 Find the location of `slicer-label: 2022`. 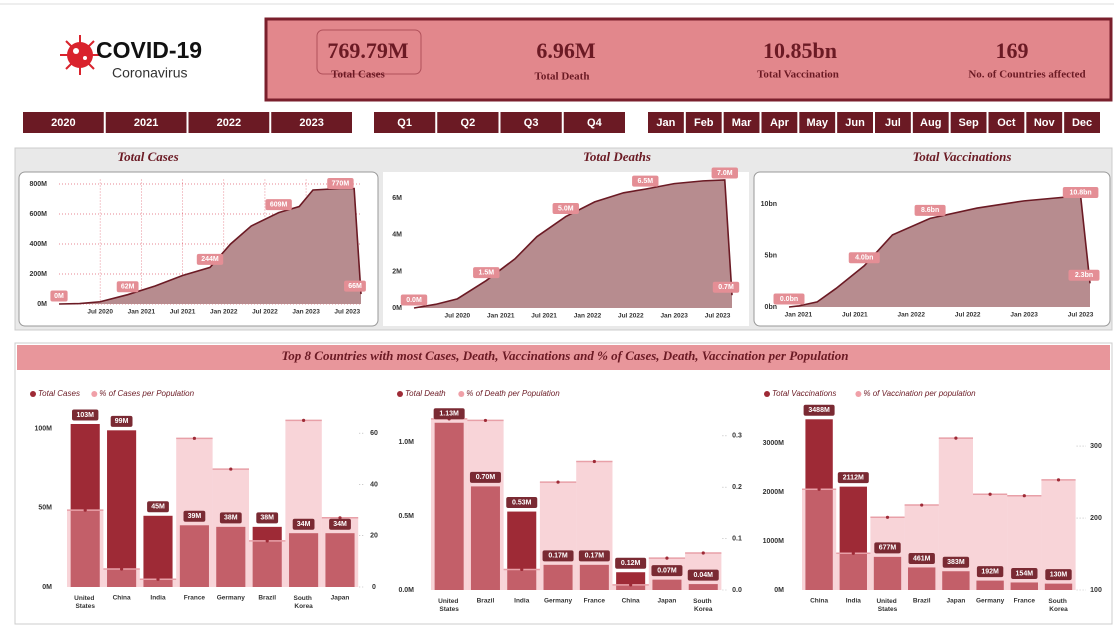

slicer-label: 2022 is located at coordinates (229, 123).